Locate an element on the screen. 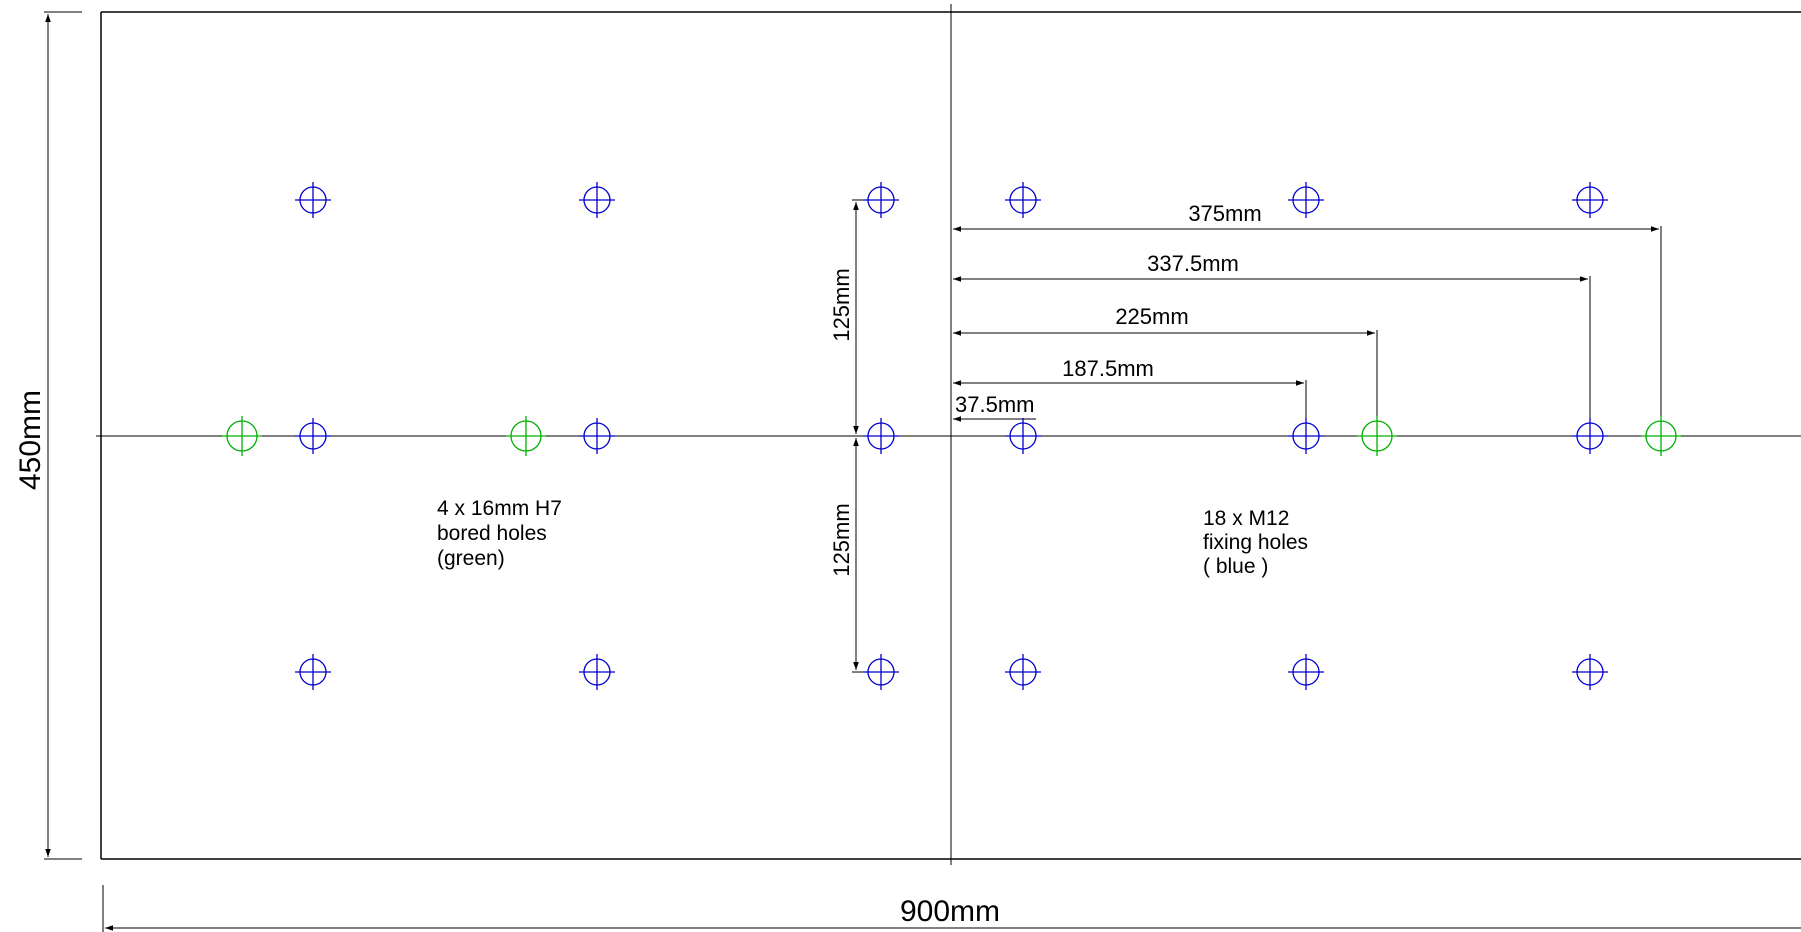 The image size is (1801, 932). dim-label-37-5: 37.5mm is located at coordinates (994, 404).